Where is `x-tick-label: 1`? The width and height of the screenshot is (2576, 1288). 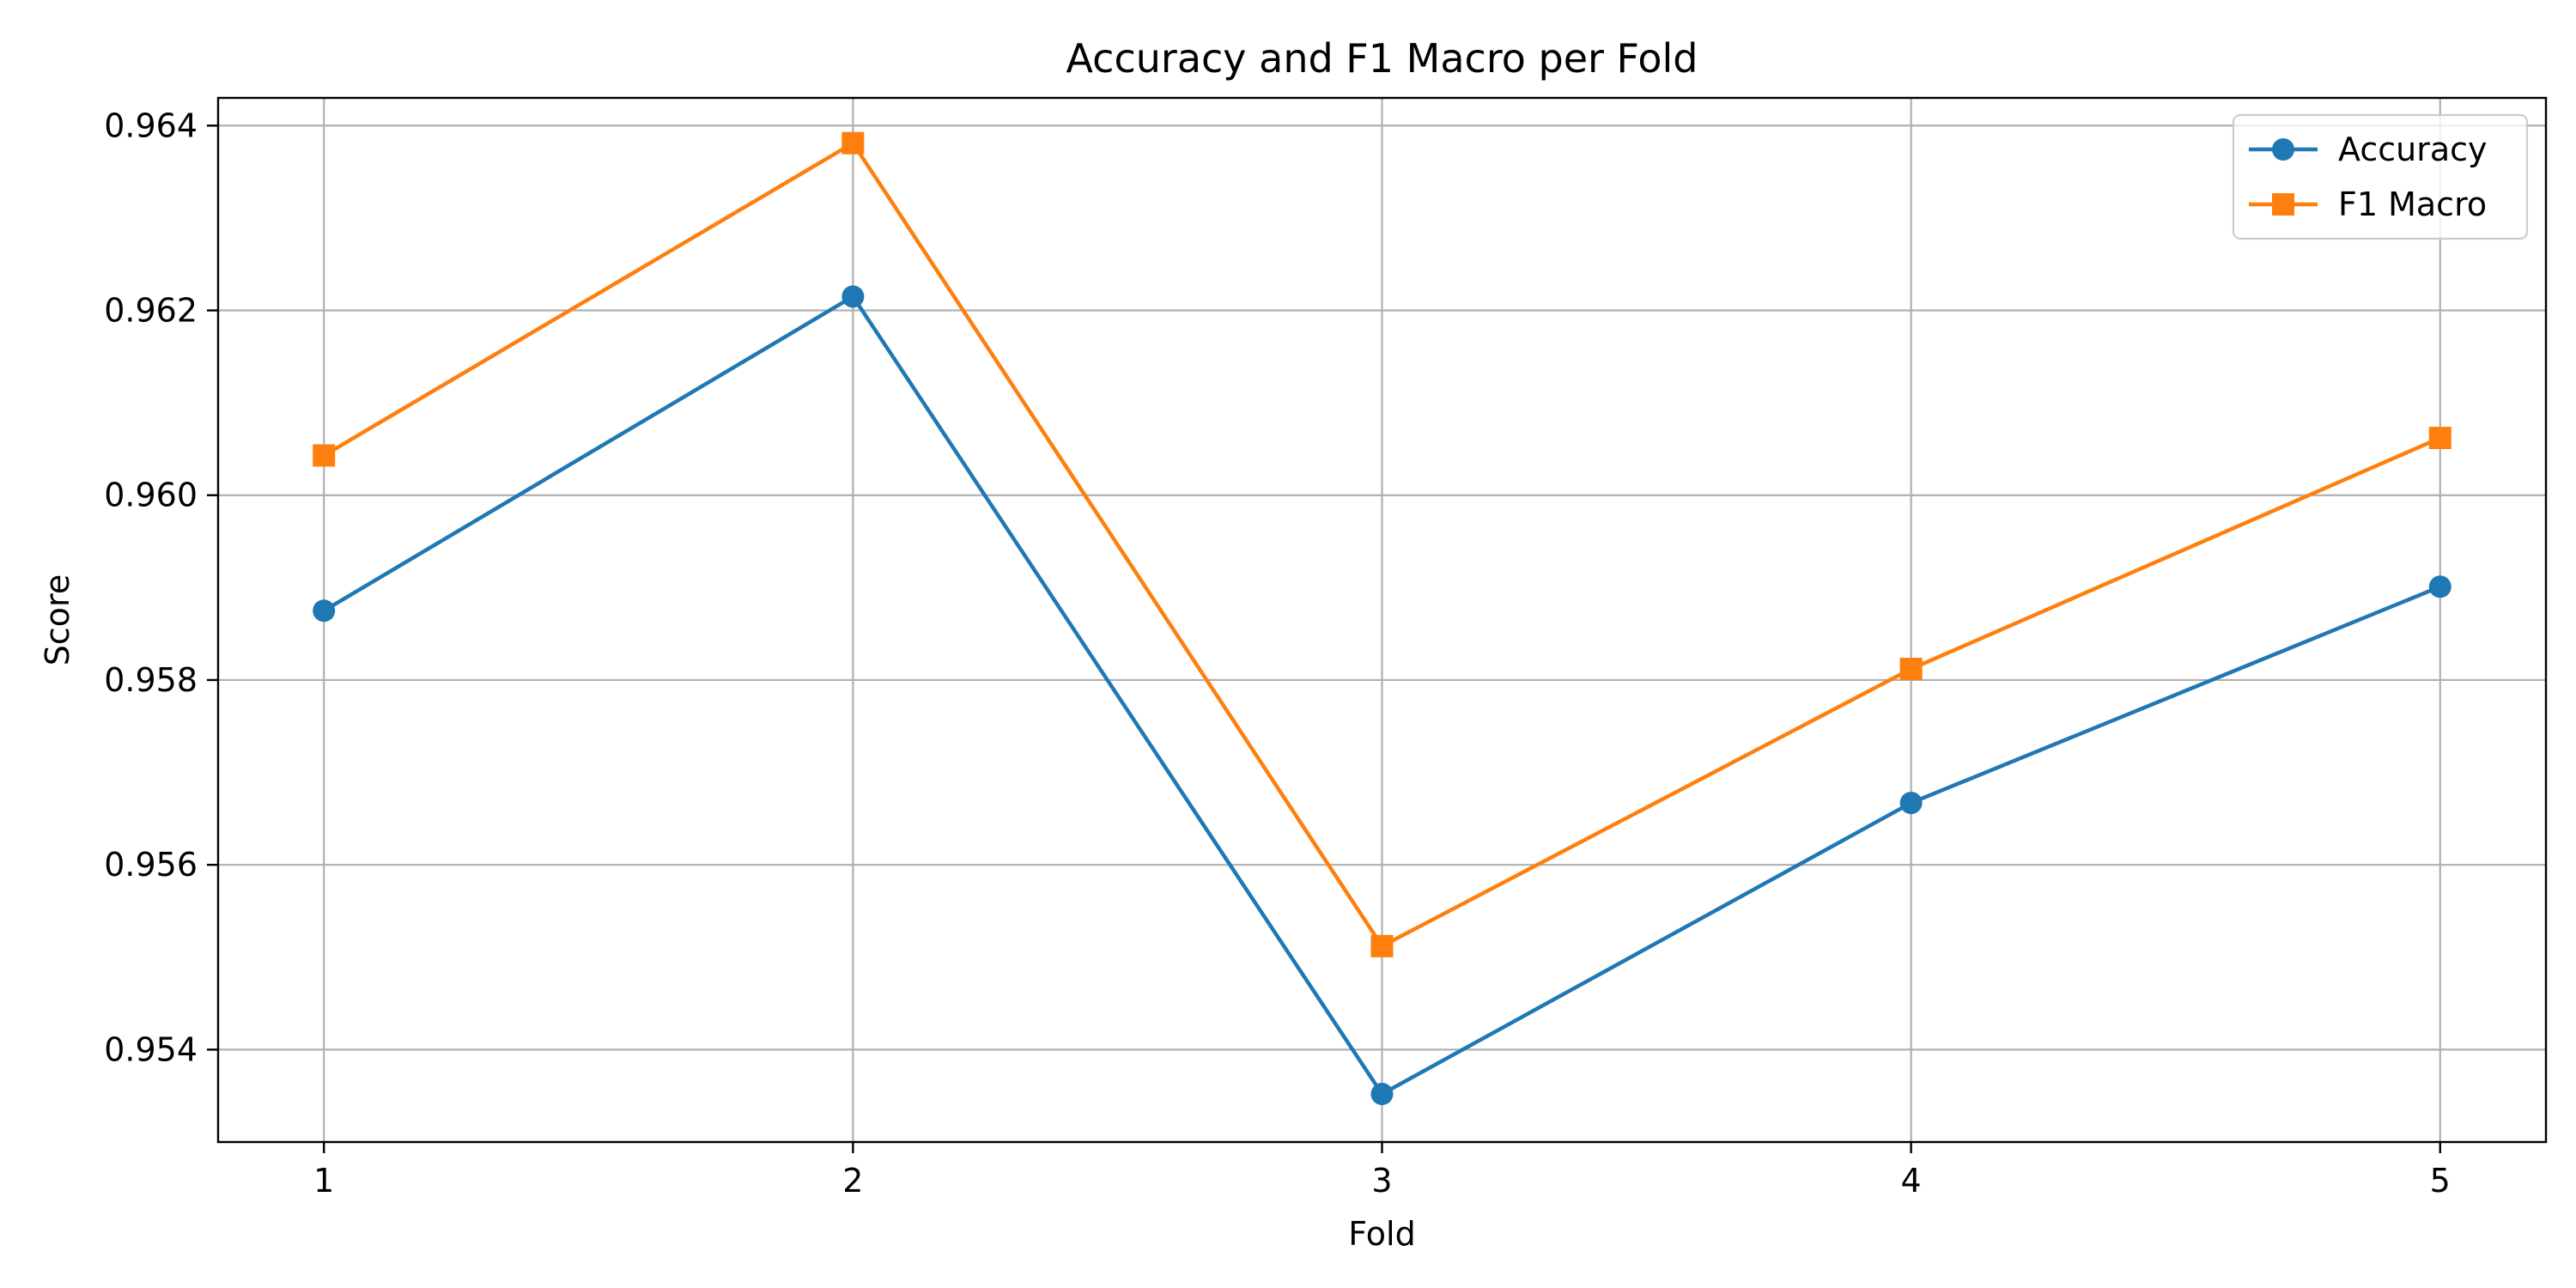
x-tick-label: 1 is located at coordinates (323, 1181).